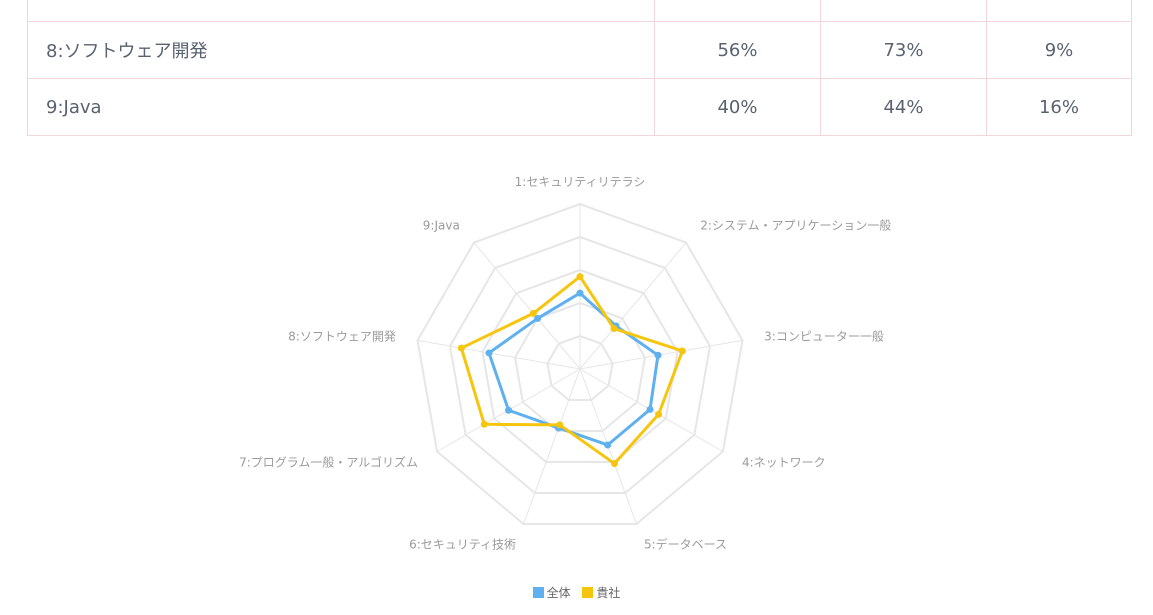 The height and width of the screenshot is (615, 1153). Describe the element at coordinates (784, 463) in the screenshot. I see `axis-label: 4:ネットワーク` at that location.